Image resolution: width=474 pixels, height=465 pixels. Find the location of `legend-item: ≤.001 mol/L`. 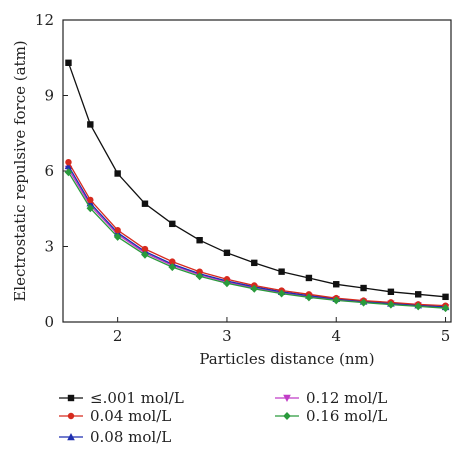

legend-item: ≤.001 mol/L is located at coordinates (121, 398).